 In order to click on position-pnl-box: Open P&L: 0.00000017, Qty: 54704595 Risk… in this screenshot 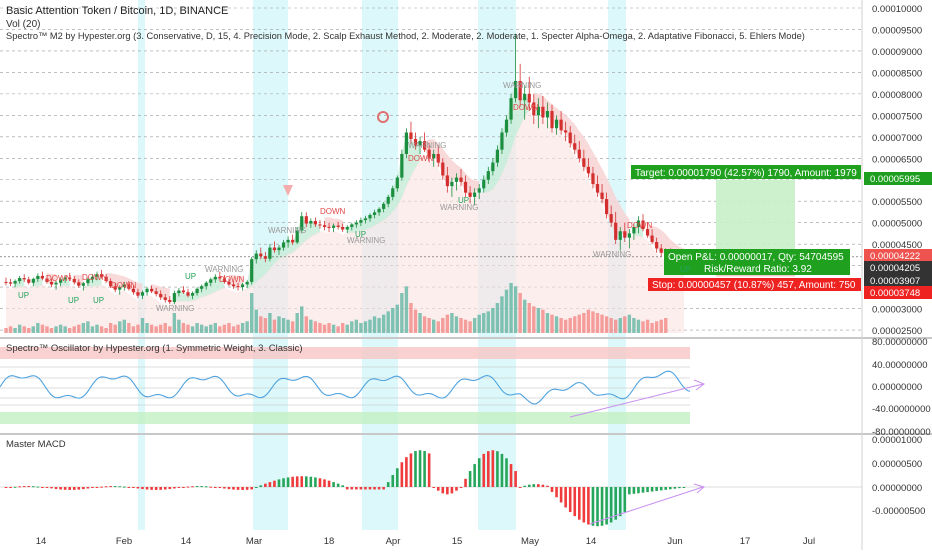, I will do `click(757, 262)`.